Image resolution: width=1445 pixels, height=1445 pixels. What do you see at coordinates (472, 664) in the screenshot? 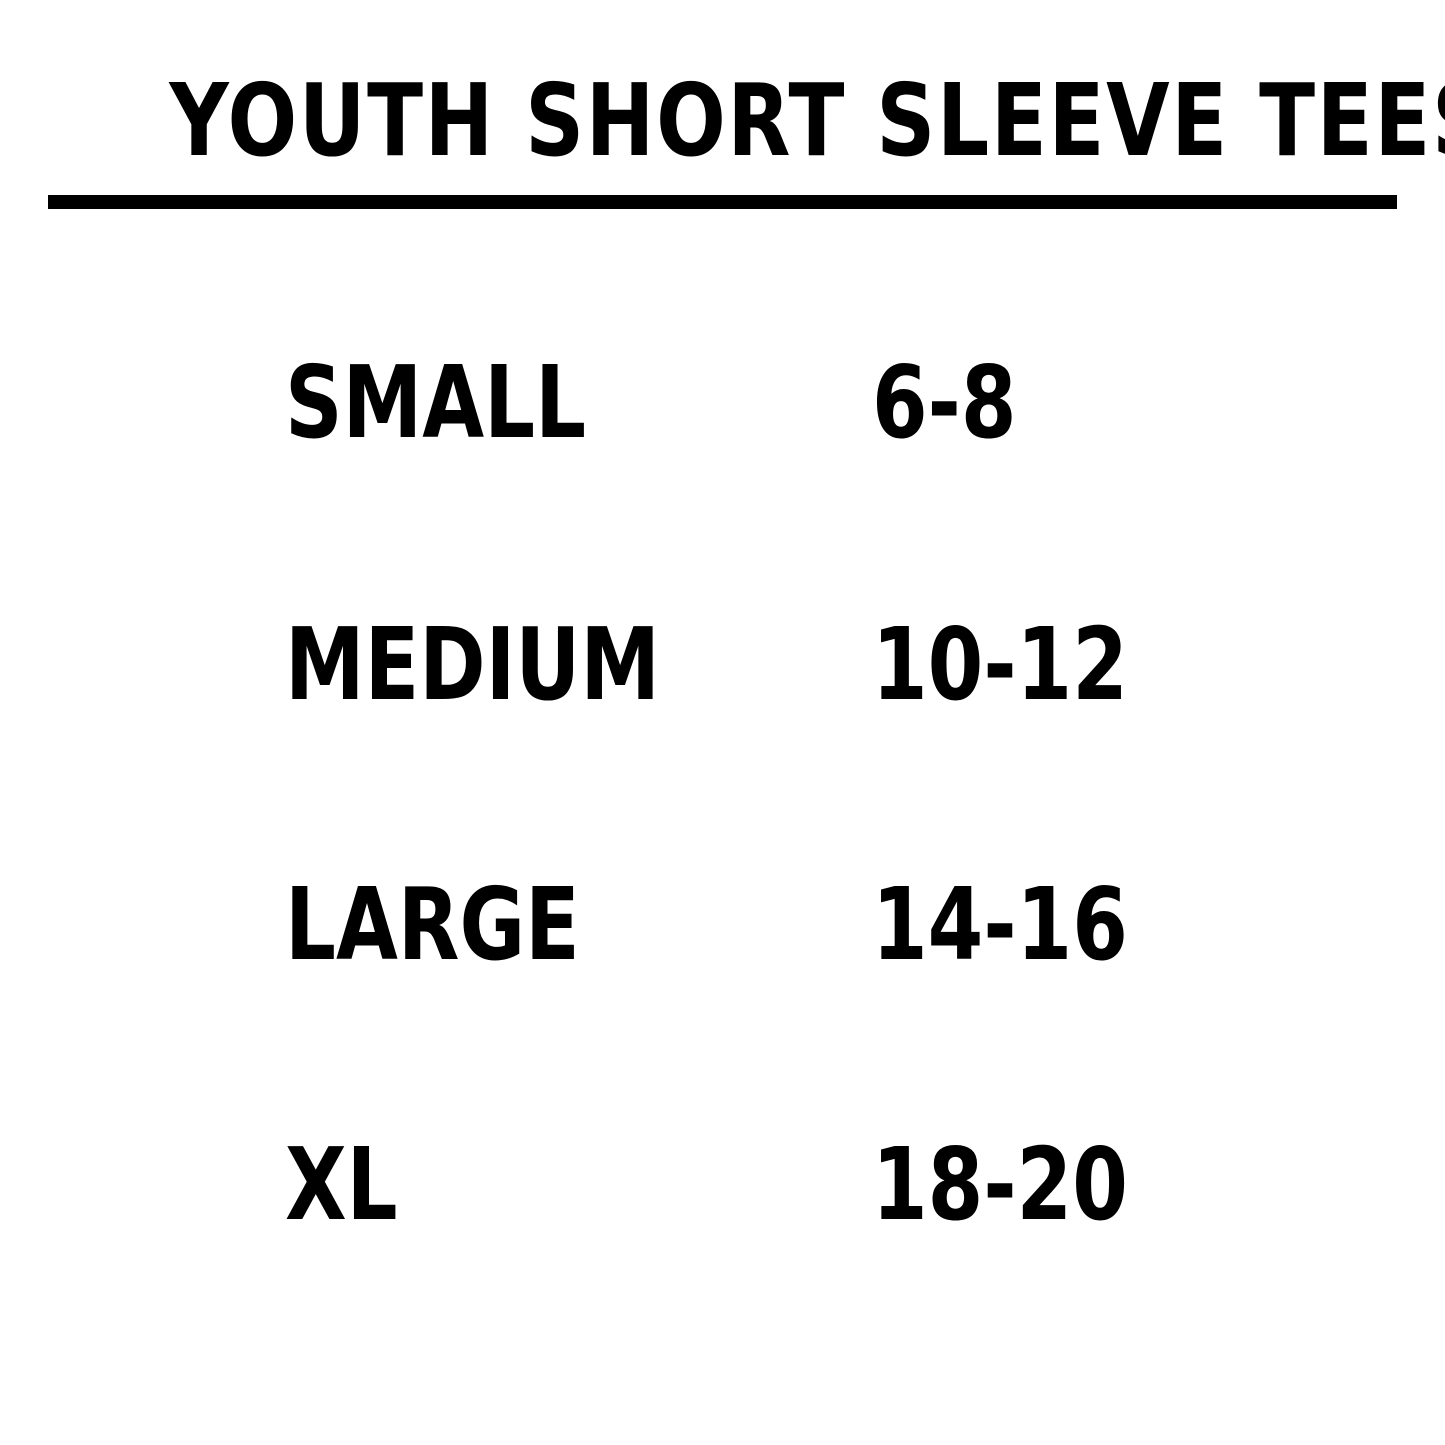
I see `size-label: MEDIUM` at bounding box center [472, 664].